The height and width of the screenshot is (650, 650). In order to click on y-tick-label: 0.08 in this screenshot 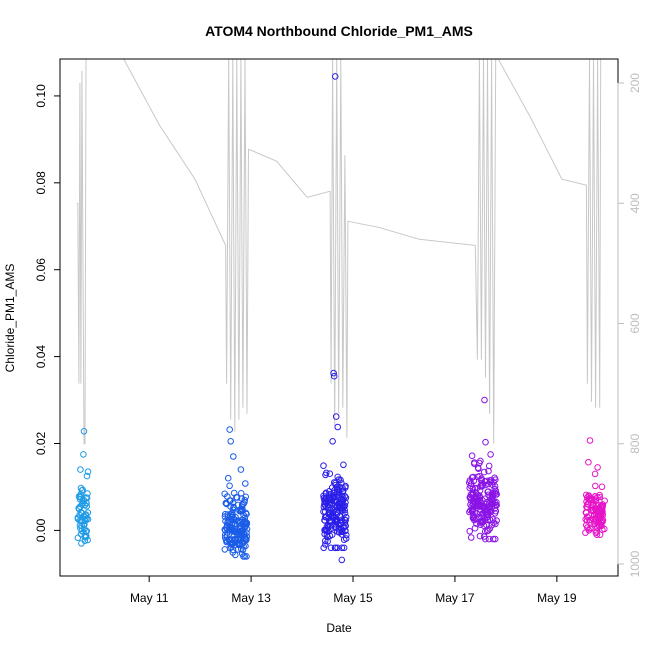, I will do `click(41, 183)`.